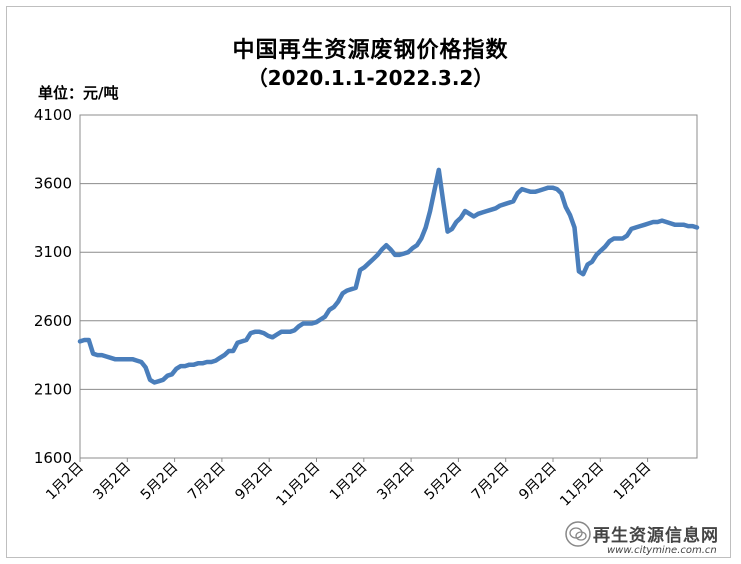 Image resolution: width=741 pixels, height=564 pixels. I want to click on y-tick-label: 3600, so click(53, 184).